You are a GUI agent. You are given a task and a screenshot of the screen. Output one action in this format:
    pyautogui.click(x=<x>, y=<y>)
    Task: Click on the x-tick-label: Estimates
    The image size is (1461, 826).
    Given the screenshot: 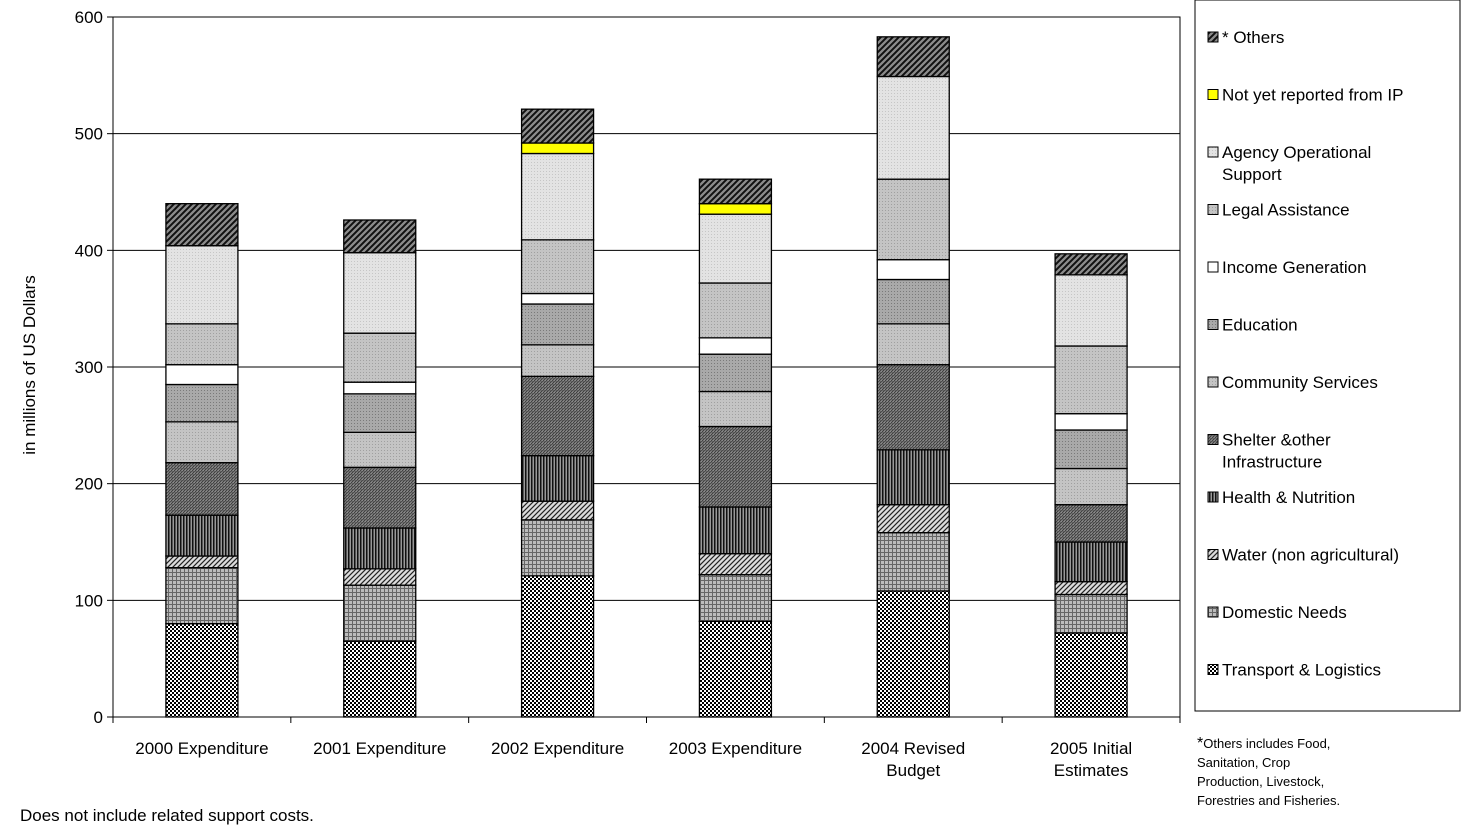 What is the action you would take?
    pyautogui.click(x=1091, y=770)
    